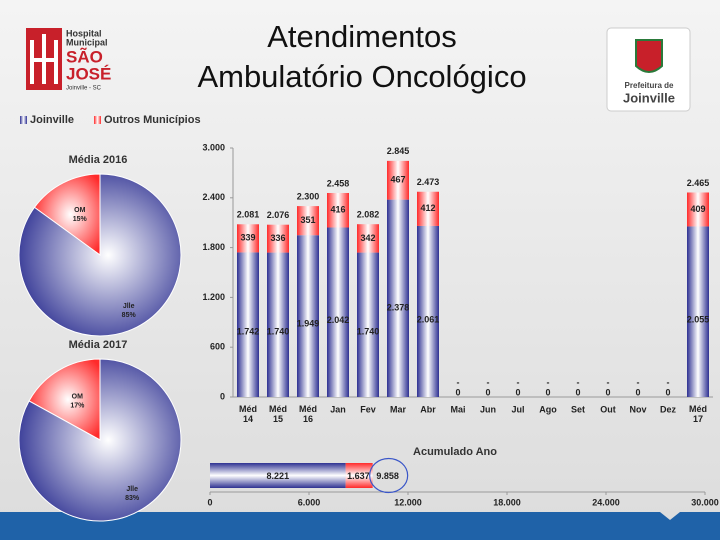  What do you see at coordinates (308, 414) in the screenshot?
I see `x-tick-label: Méd 16` at bounding box center [308, 414].